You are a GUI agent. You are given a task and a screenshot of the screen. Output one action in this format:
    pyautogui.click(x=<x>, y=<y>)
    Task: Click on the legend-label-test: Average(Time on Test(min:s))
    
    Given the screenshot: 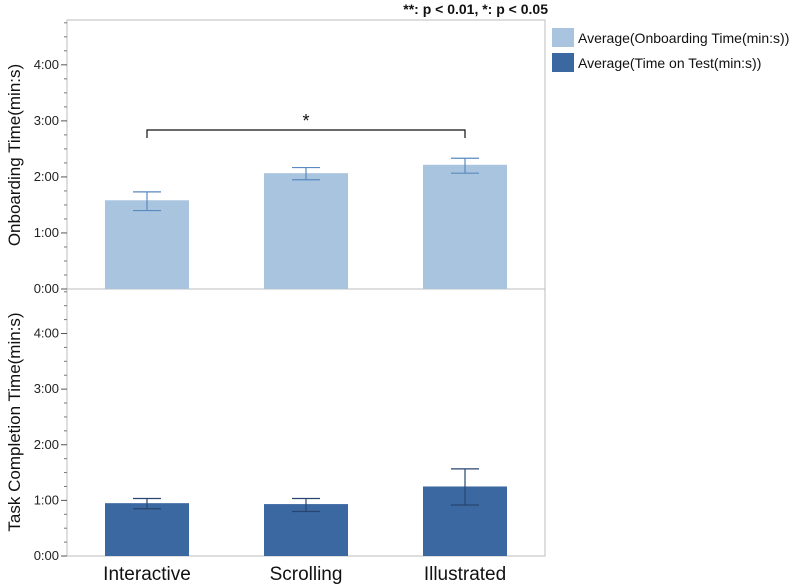 What is the action you would take?
    pyautogui.click(x=669, y=63)
    